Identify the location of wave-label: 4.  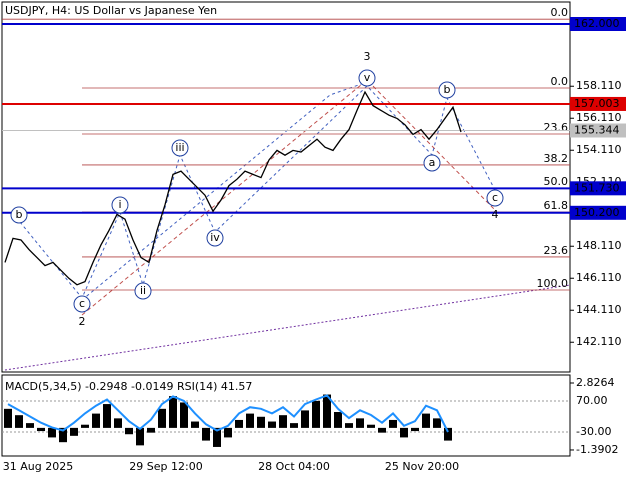
(495, 214).